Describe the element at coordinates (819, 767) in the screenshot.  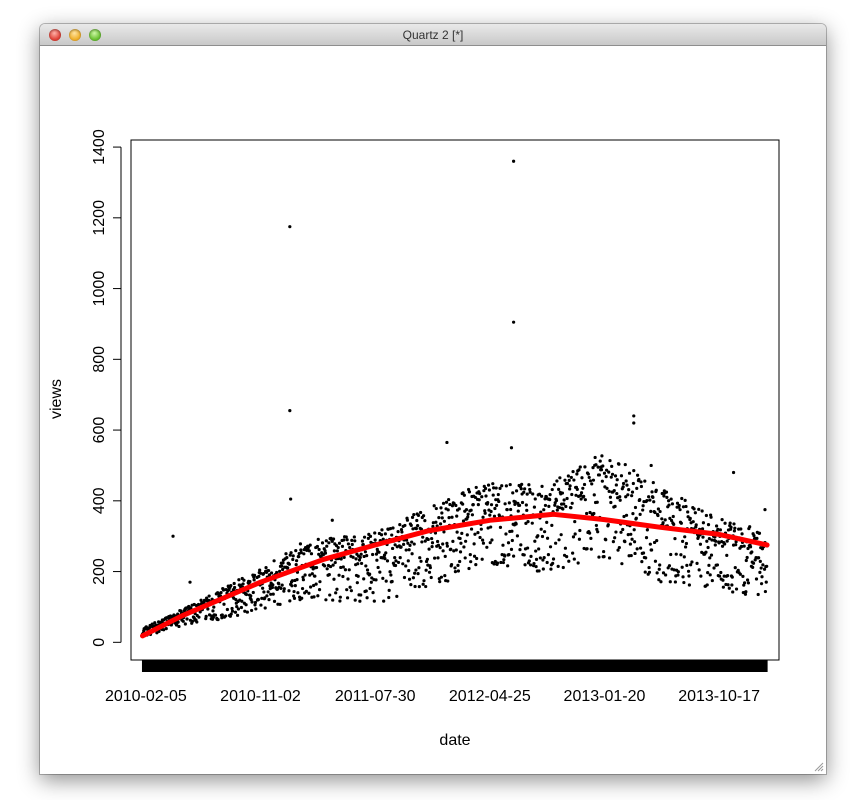
I see `resize-grip-icon` at that location.